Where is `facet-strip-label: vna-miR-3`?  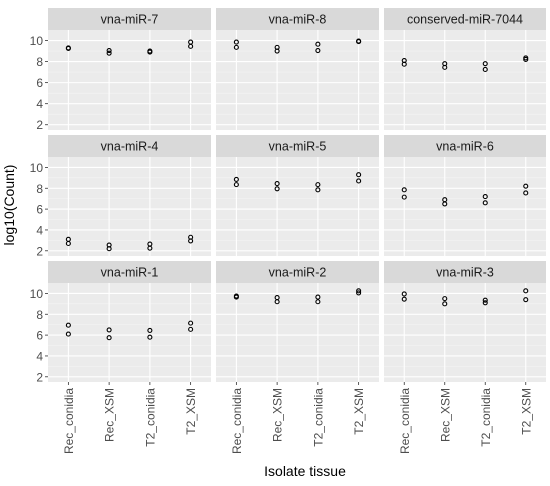 facet-strip-label: vna-miR-3 is located at coordinates (465, 273).